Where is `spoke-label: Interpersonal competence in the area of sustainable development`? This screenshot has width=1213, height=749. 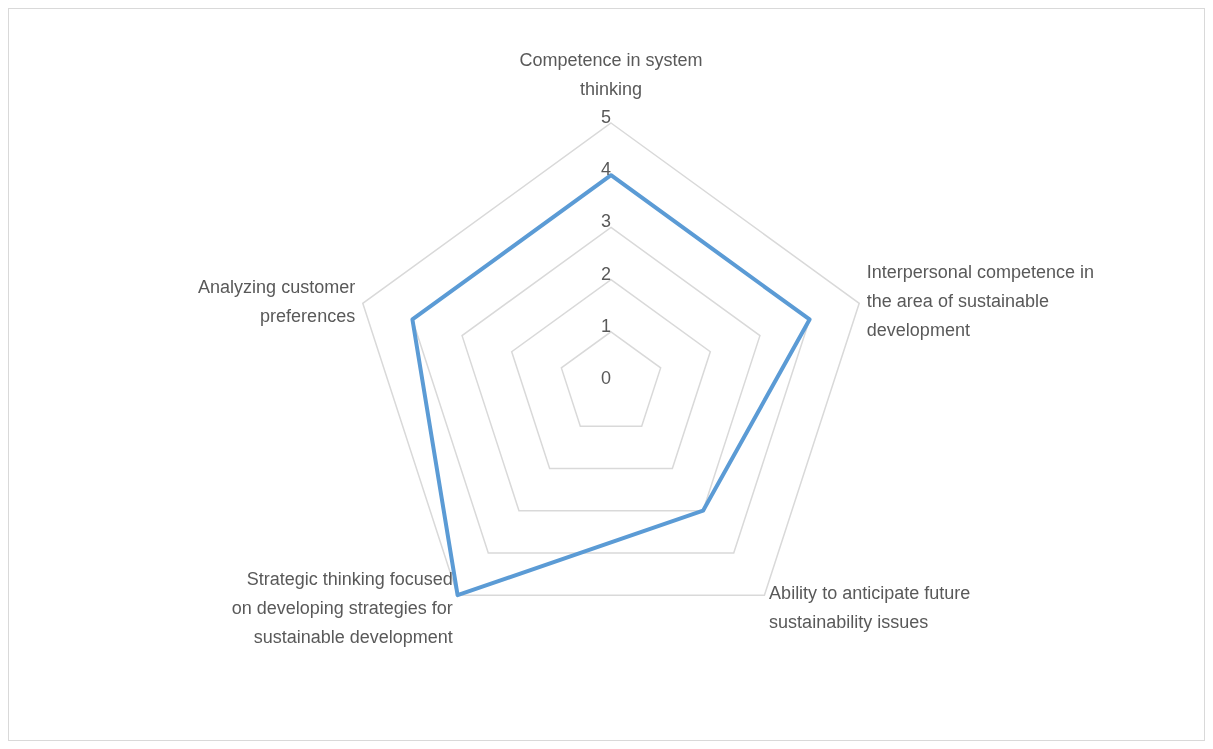
spoke-label: Interpersonal competence in the area of sustainable development is located at coordinates (980, 301).